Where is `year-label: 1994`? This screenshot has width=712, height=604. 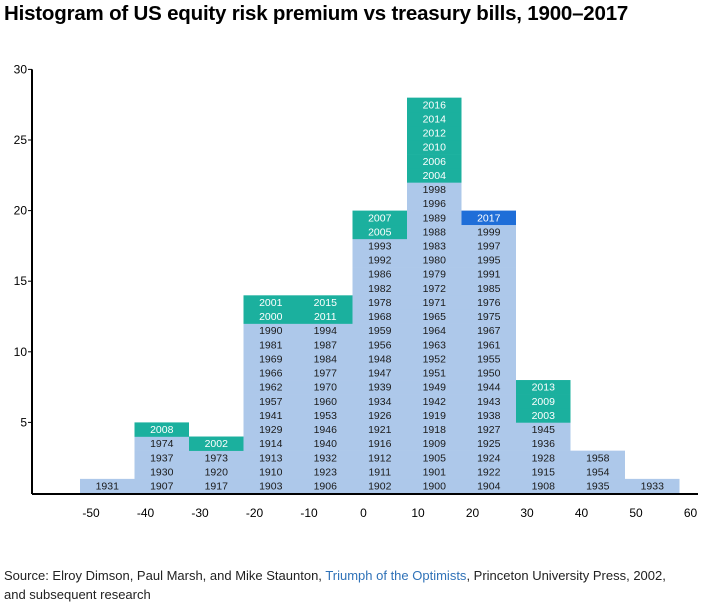
year-label: 1994 is located at coordinates (326, 331).